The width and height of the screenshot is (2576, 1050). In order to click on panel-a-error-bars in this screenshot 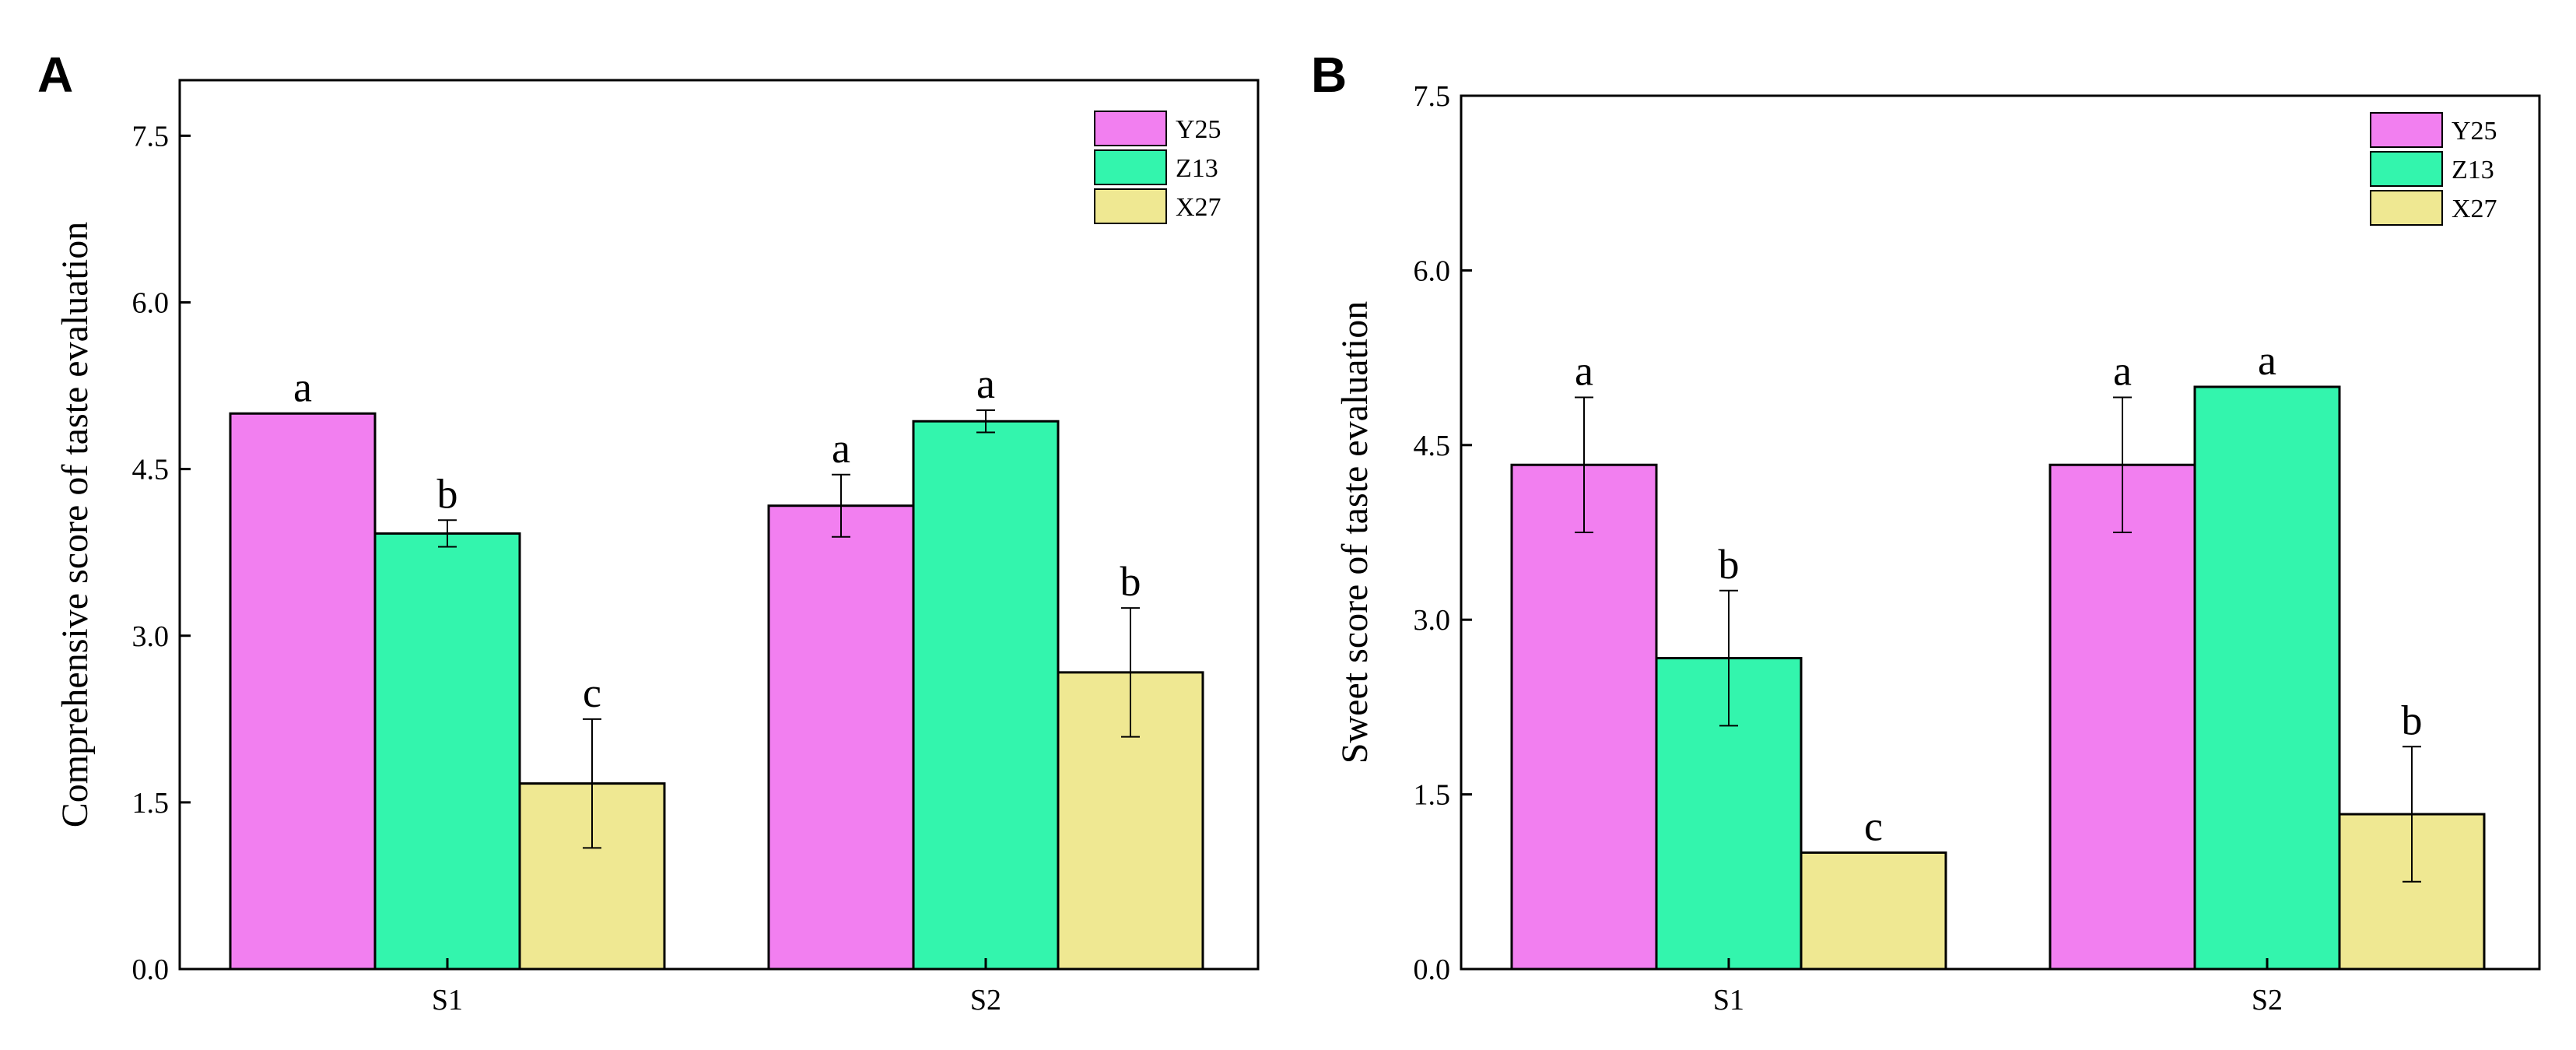, I will do `click(789, 629)`.